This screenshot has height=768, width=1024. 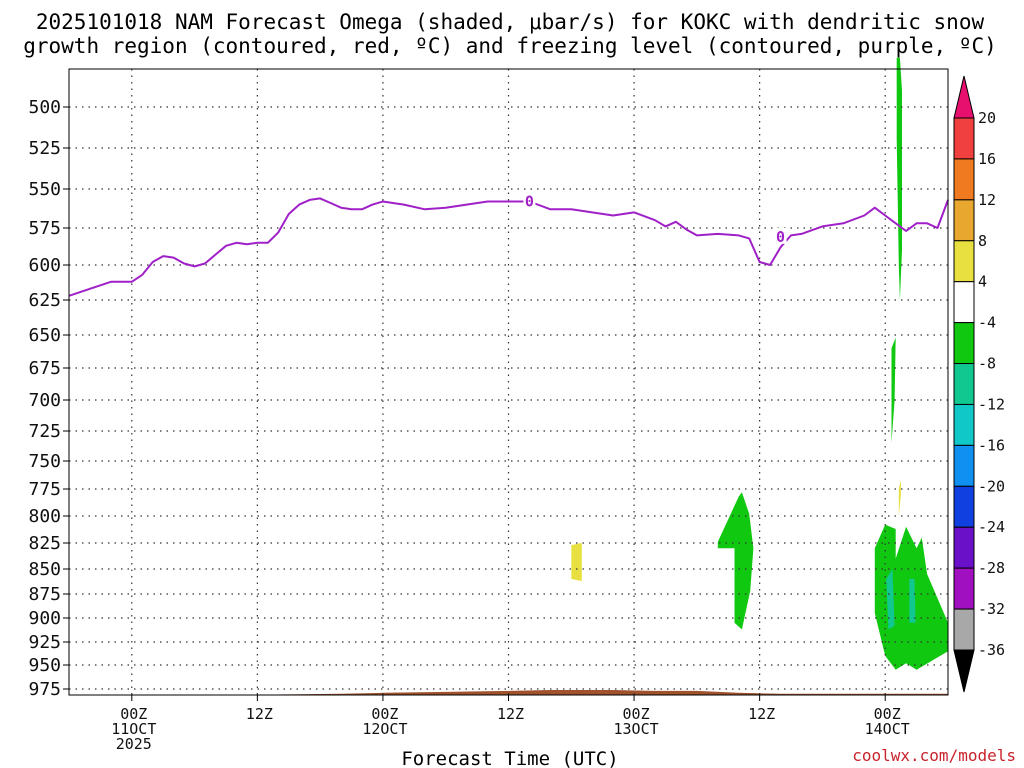 What do you see at coordinates (991, 650) in the screenshot?
I see `colorbar-label-13: -36` at bounding box center [991, 650].